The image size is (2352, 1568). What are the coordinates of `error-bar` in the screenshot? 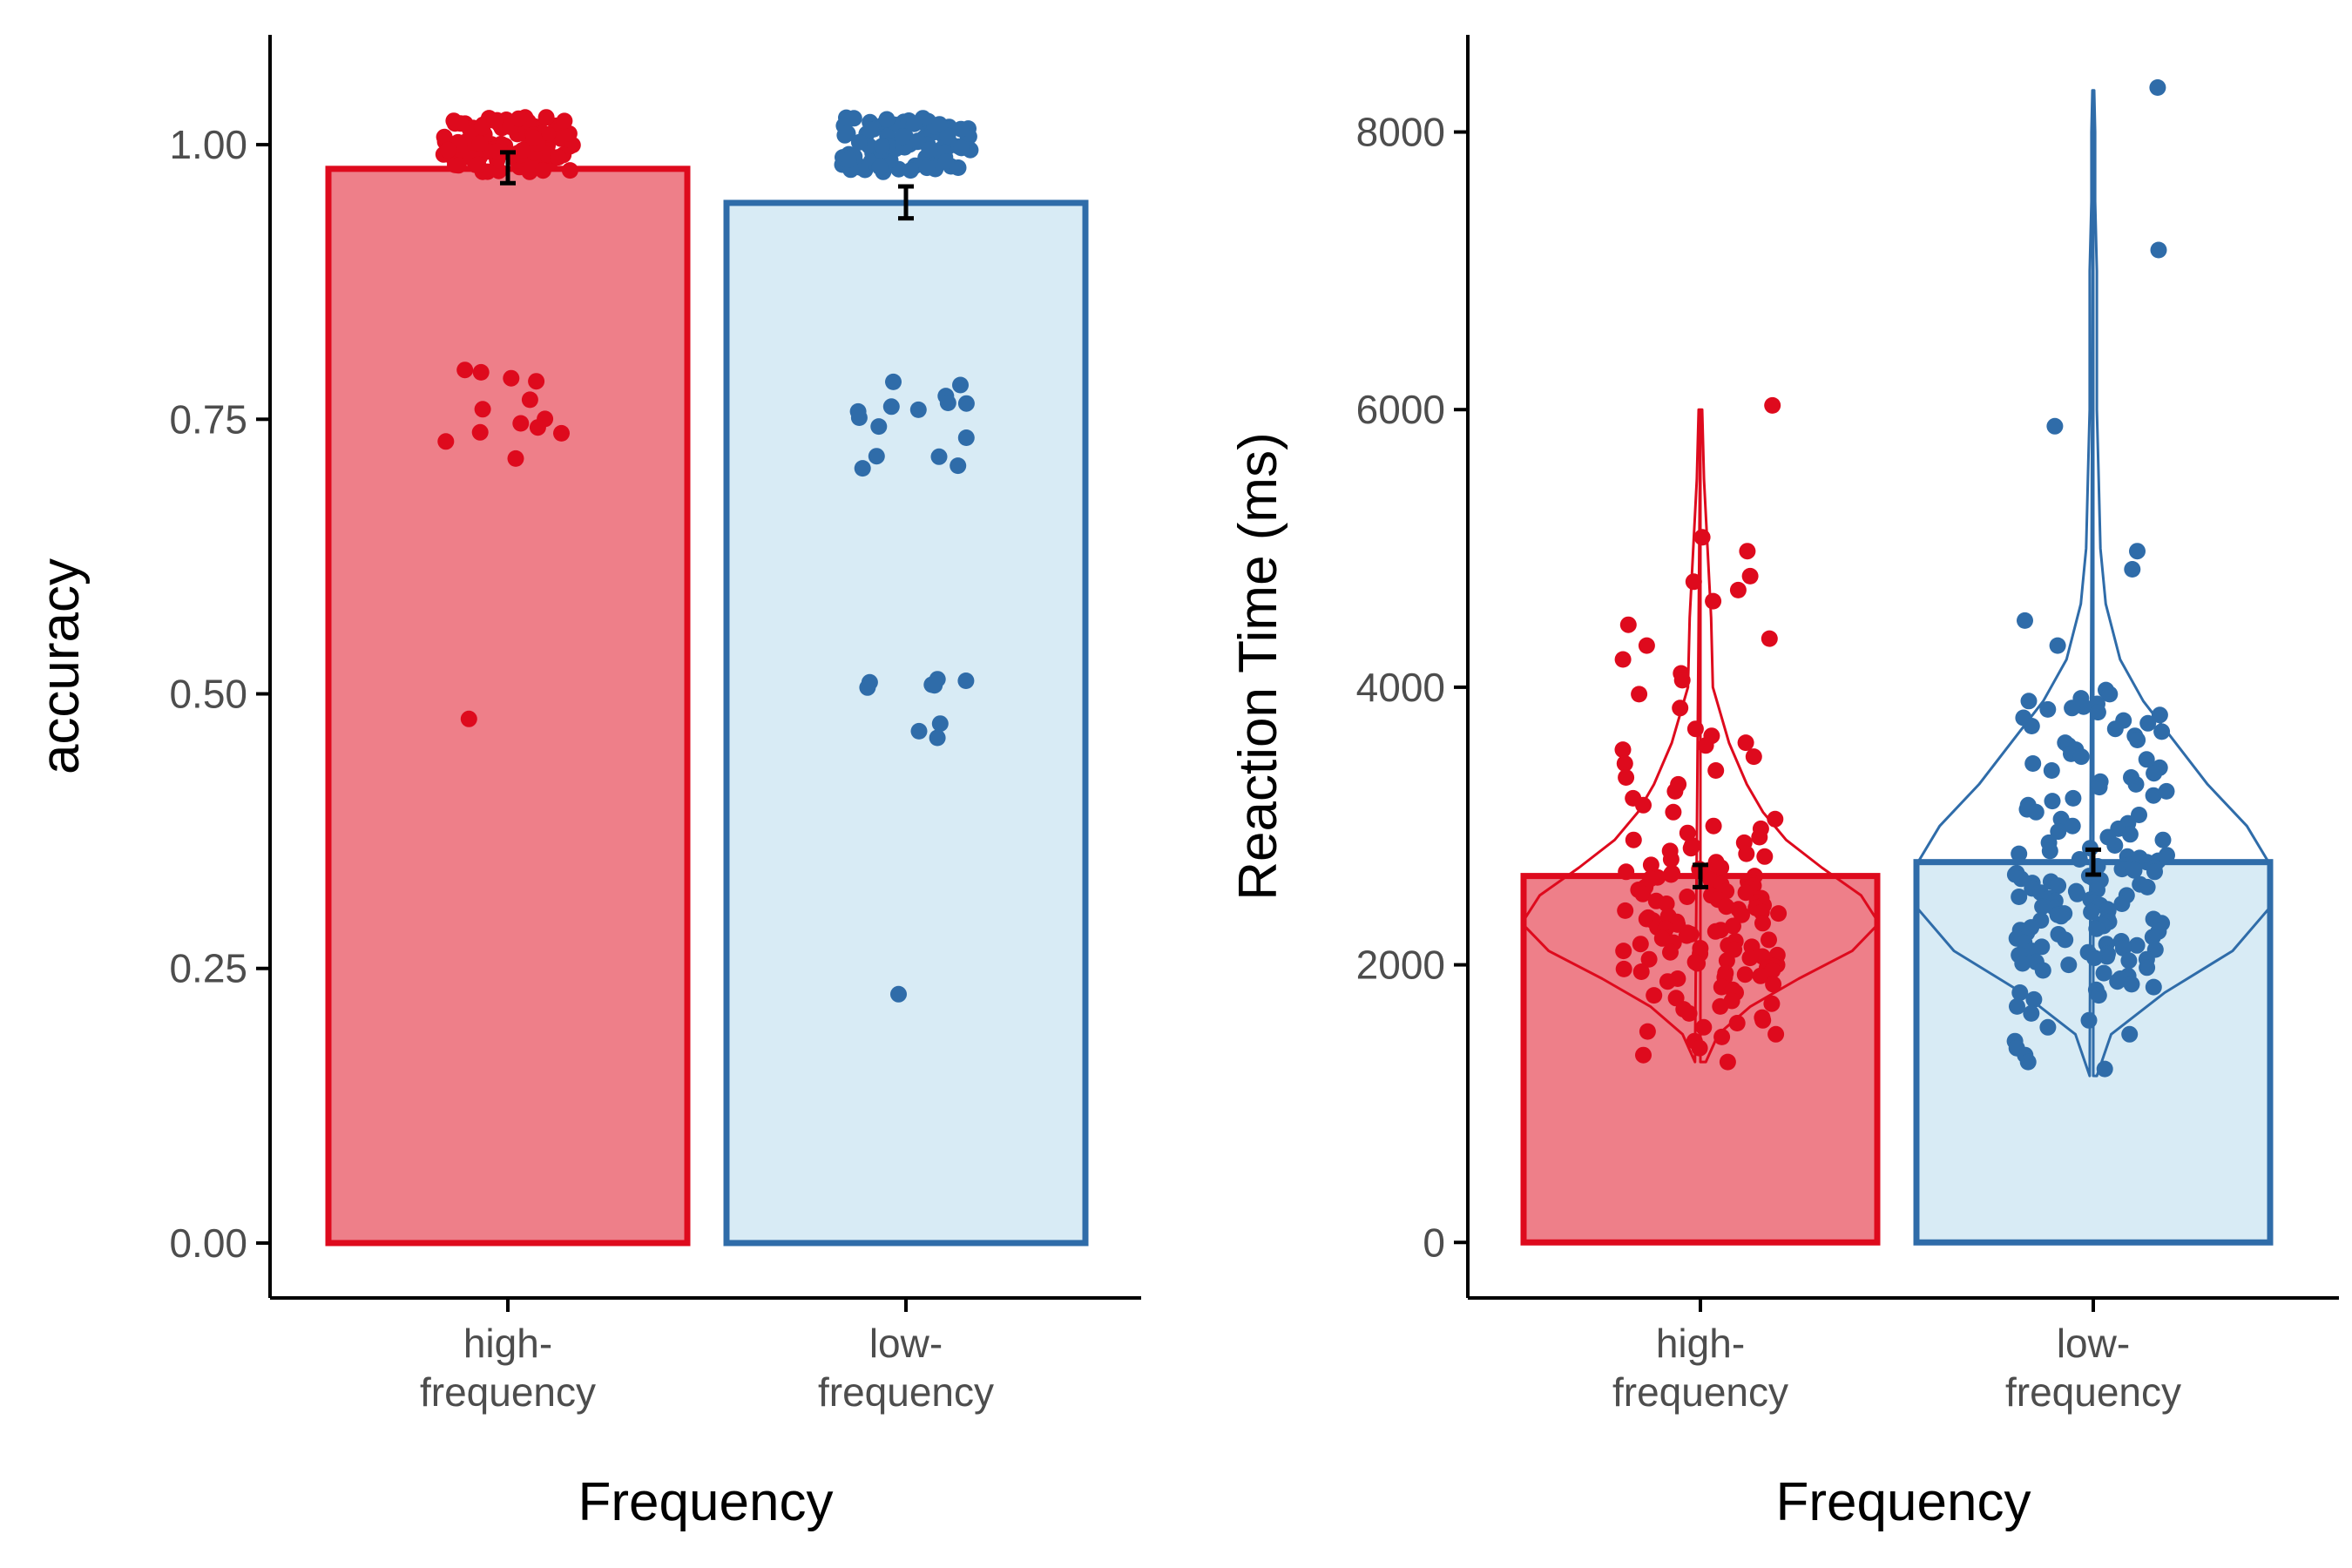 It's located at (1700, 875).